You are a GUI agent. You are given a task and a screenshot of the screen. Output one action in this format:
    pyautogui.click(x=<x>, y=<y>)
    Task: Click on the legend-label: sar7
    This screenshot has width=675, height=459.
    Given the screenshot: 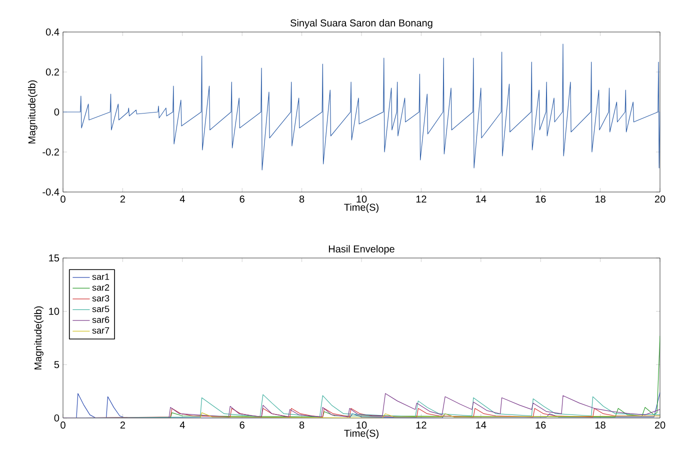 What is the action you would take?
    pyautogui.click(x=101, y=330)
    